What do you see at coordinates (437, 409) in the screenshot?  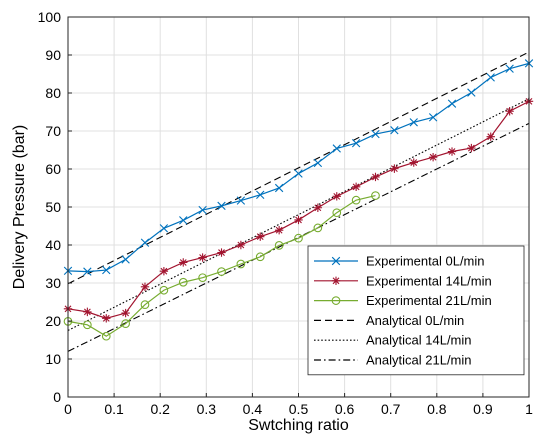 I see `x-tick-label: 0.8` at bounding box center [437, 409].